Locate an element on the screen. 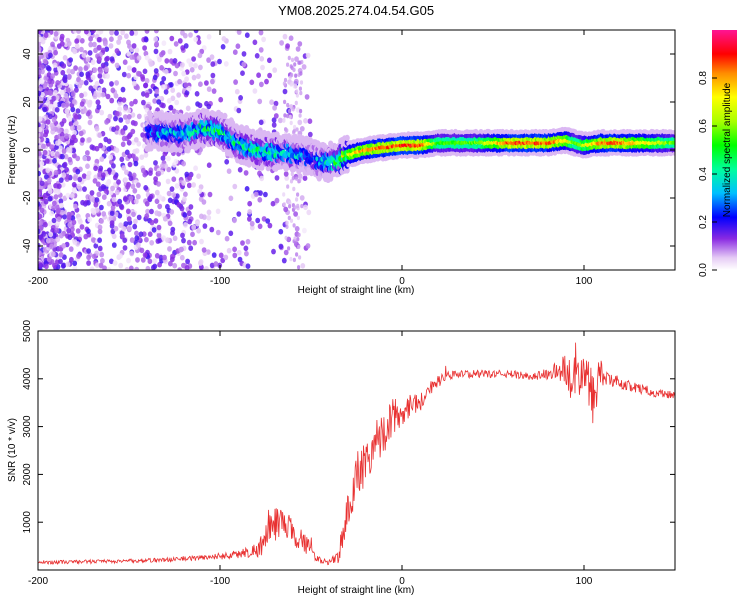 This screenshot has width=750, height=600. spectrogram-ridge-point is located at coordinates (673, 132).